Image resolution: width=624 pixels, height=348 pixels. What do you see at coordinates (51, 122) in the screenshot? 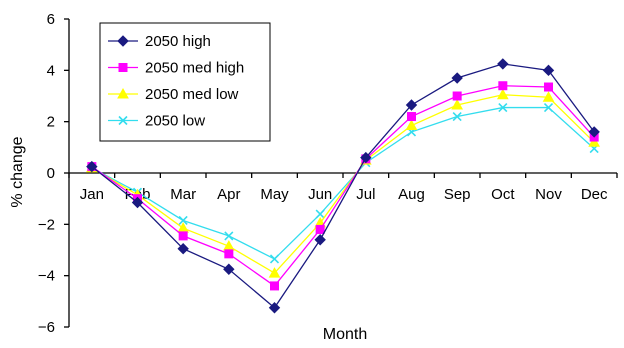
I see `y-tick-label: 2` at bounding box center [51, 122].